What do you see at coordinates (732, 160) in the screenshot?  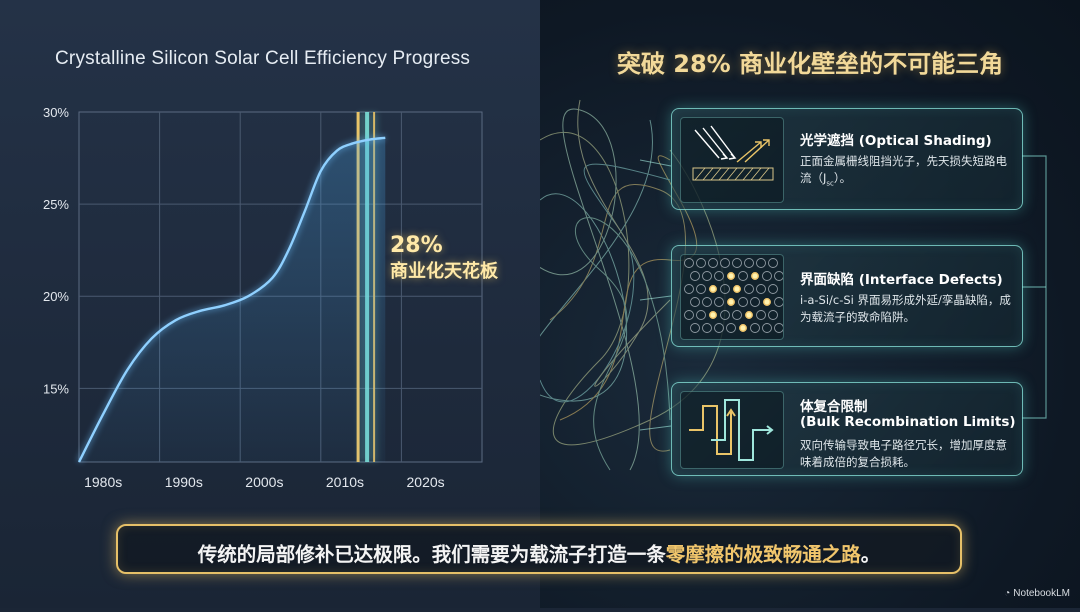 I see `optical-shading-icon` at bounding box center [732, 160].